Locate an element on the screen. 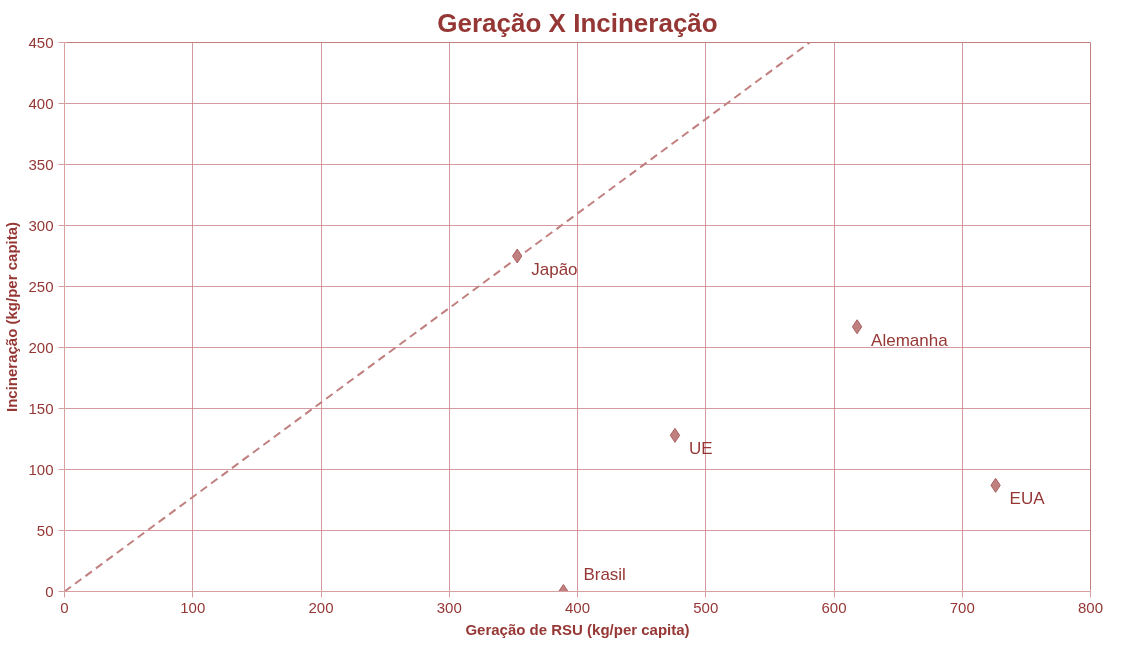 The height and width of the screenshot is (651, 1132). x-tick-label: 500 is located at coordinates (706, 607).